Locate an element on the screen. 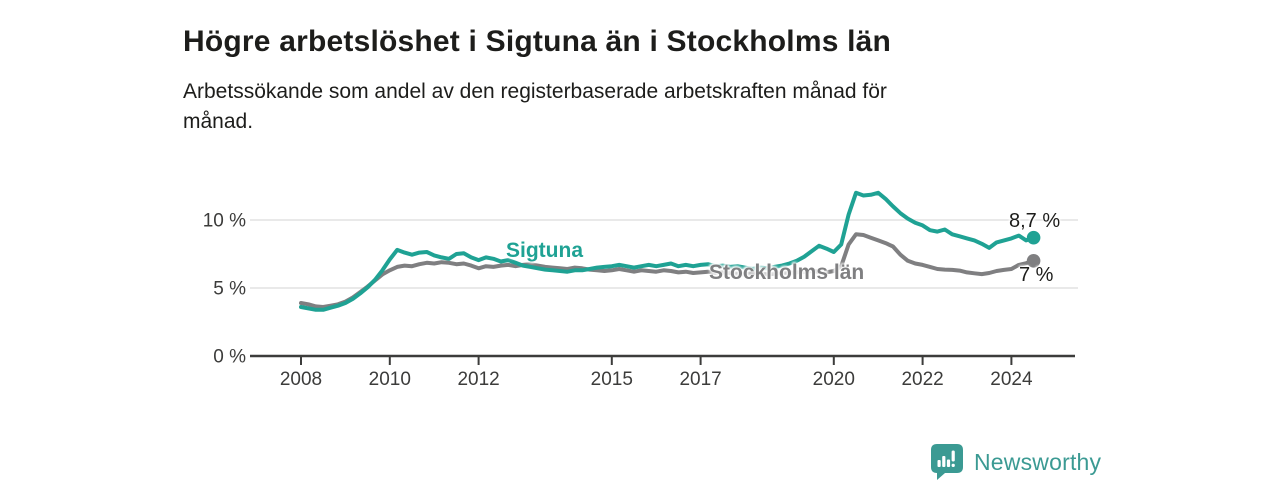 The width and height of the screenshot is (1280, 481). x-tick-label: 2012 is located at coordinates (478, 379).